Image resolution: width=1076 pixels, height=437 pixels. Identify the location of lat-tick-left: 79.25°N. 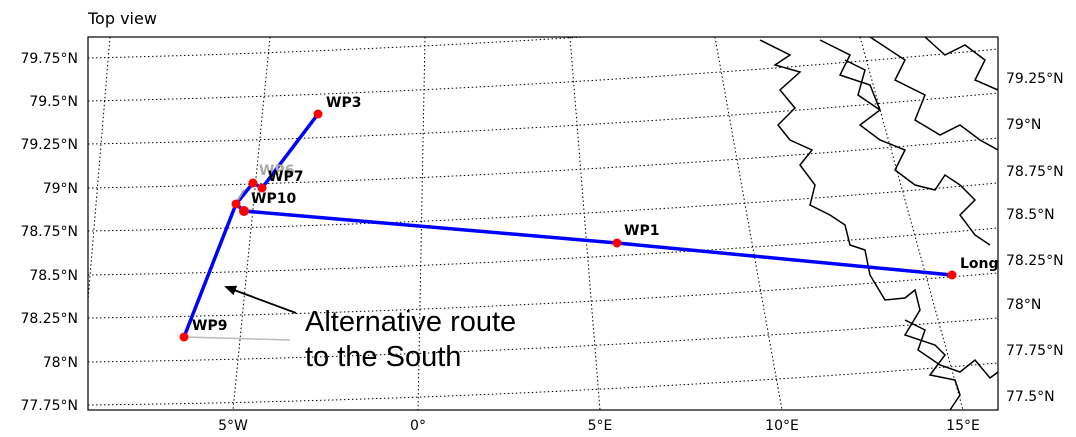
(49, 145).